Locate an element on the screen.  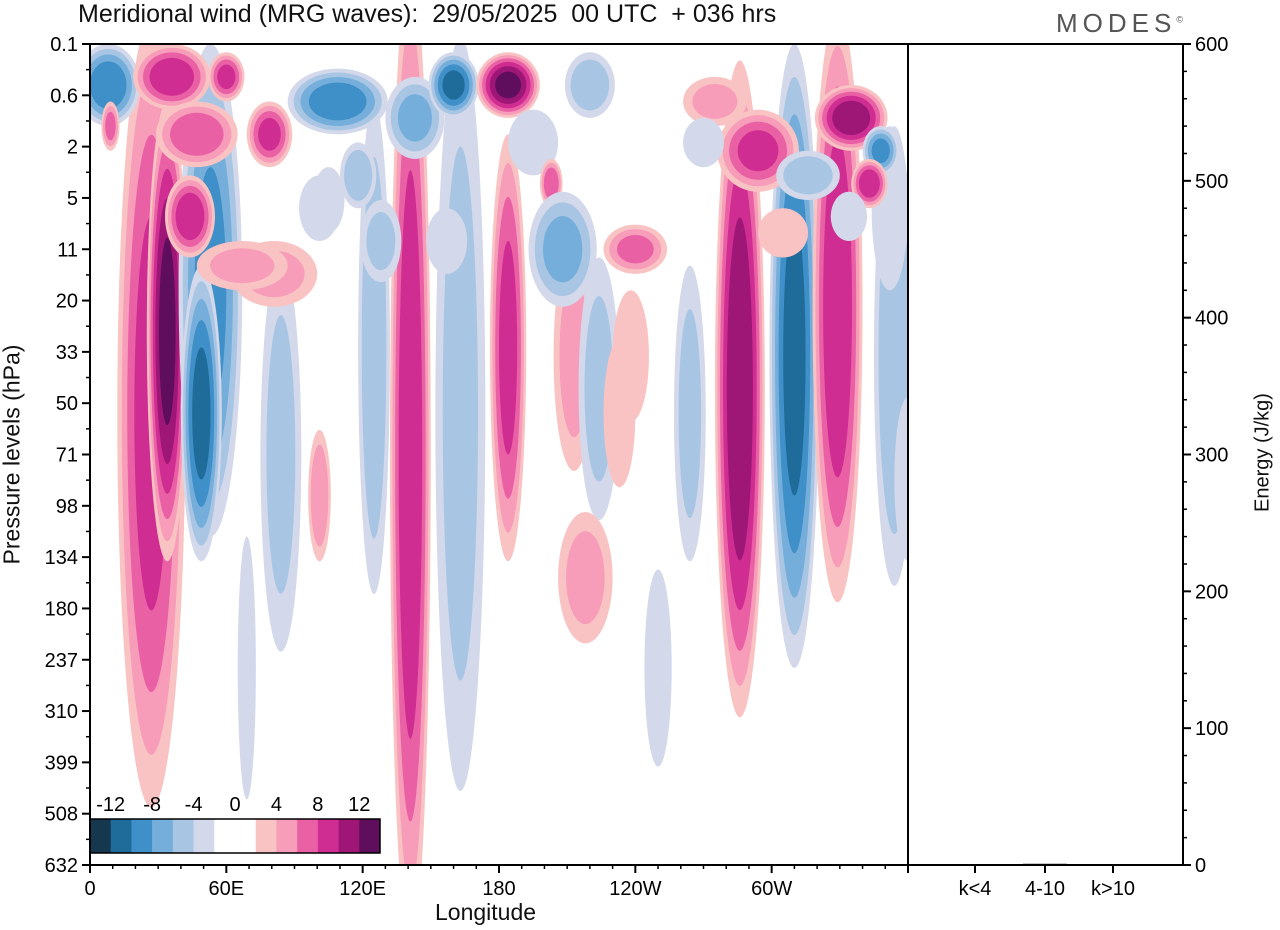
y-tick-label: 632 is located at coordinates (61, 866).